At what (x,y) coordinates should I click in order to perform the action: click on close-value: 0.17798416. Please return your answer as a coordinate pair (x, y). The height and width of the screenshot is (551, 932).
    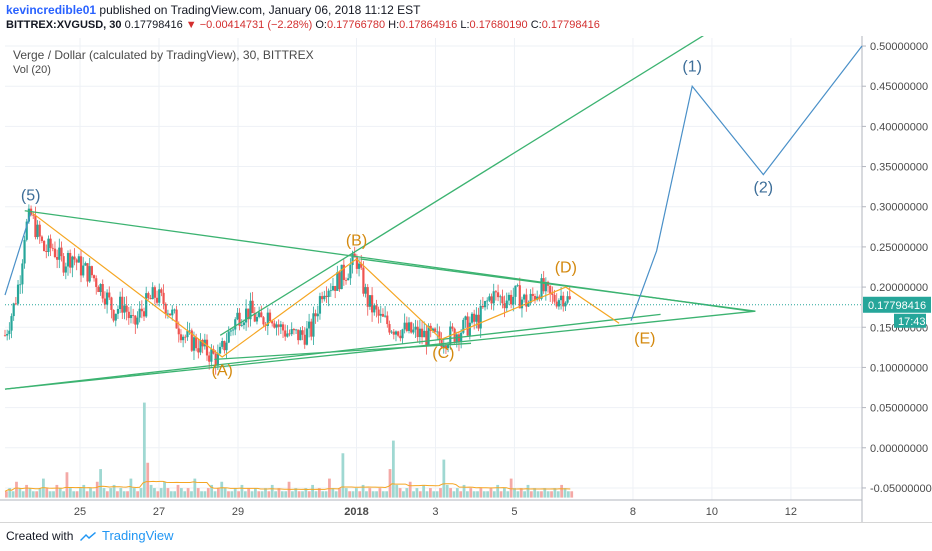
    Looking at the image, I should click on (570, 25).